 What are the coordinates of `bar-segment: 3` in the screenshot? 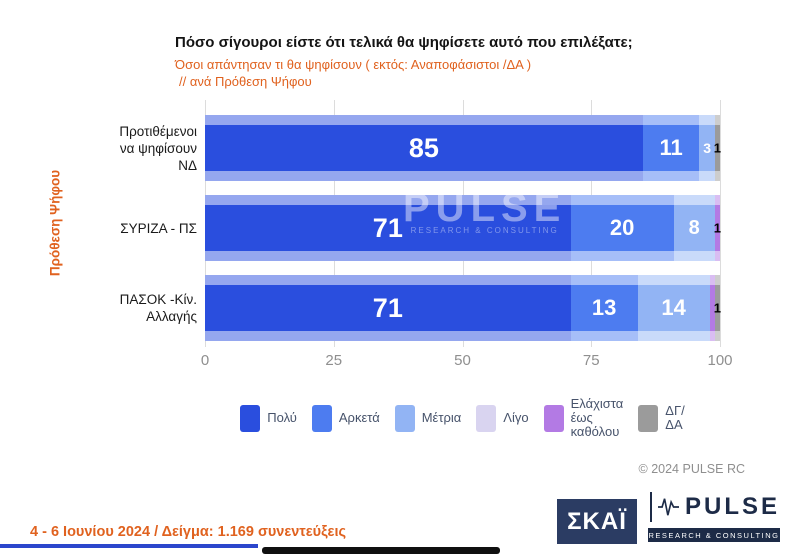 It's located at (707, 148).